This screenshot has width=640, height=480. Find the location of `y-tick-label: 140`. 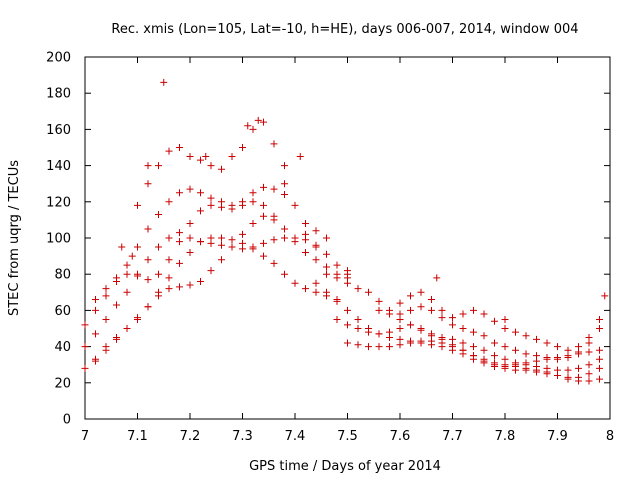

y-tick-label: 140 is located at coordinates (58, 166).